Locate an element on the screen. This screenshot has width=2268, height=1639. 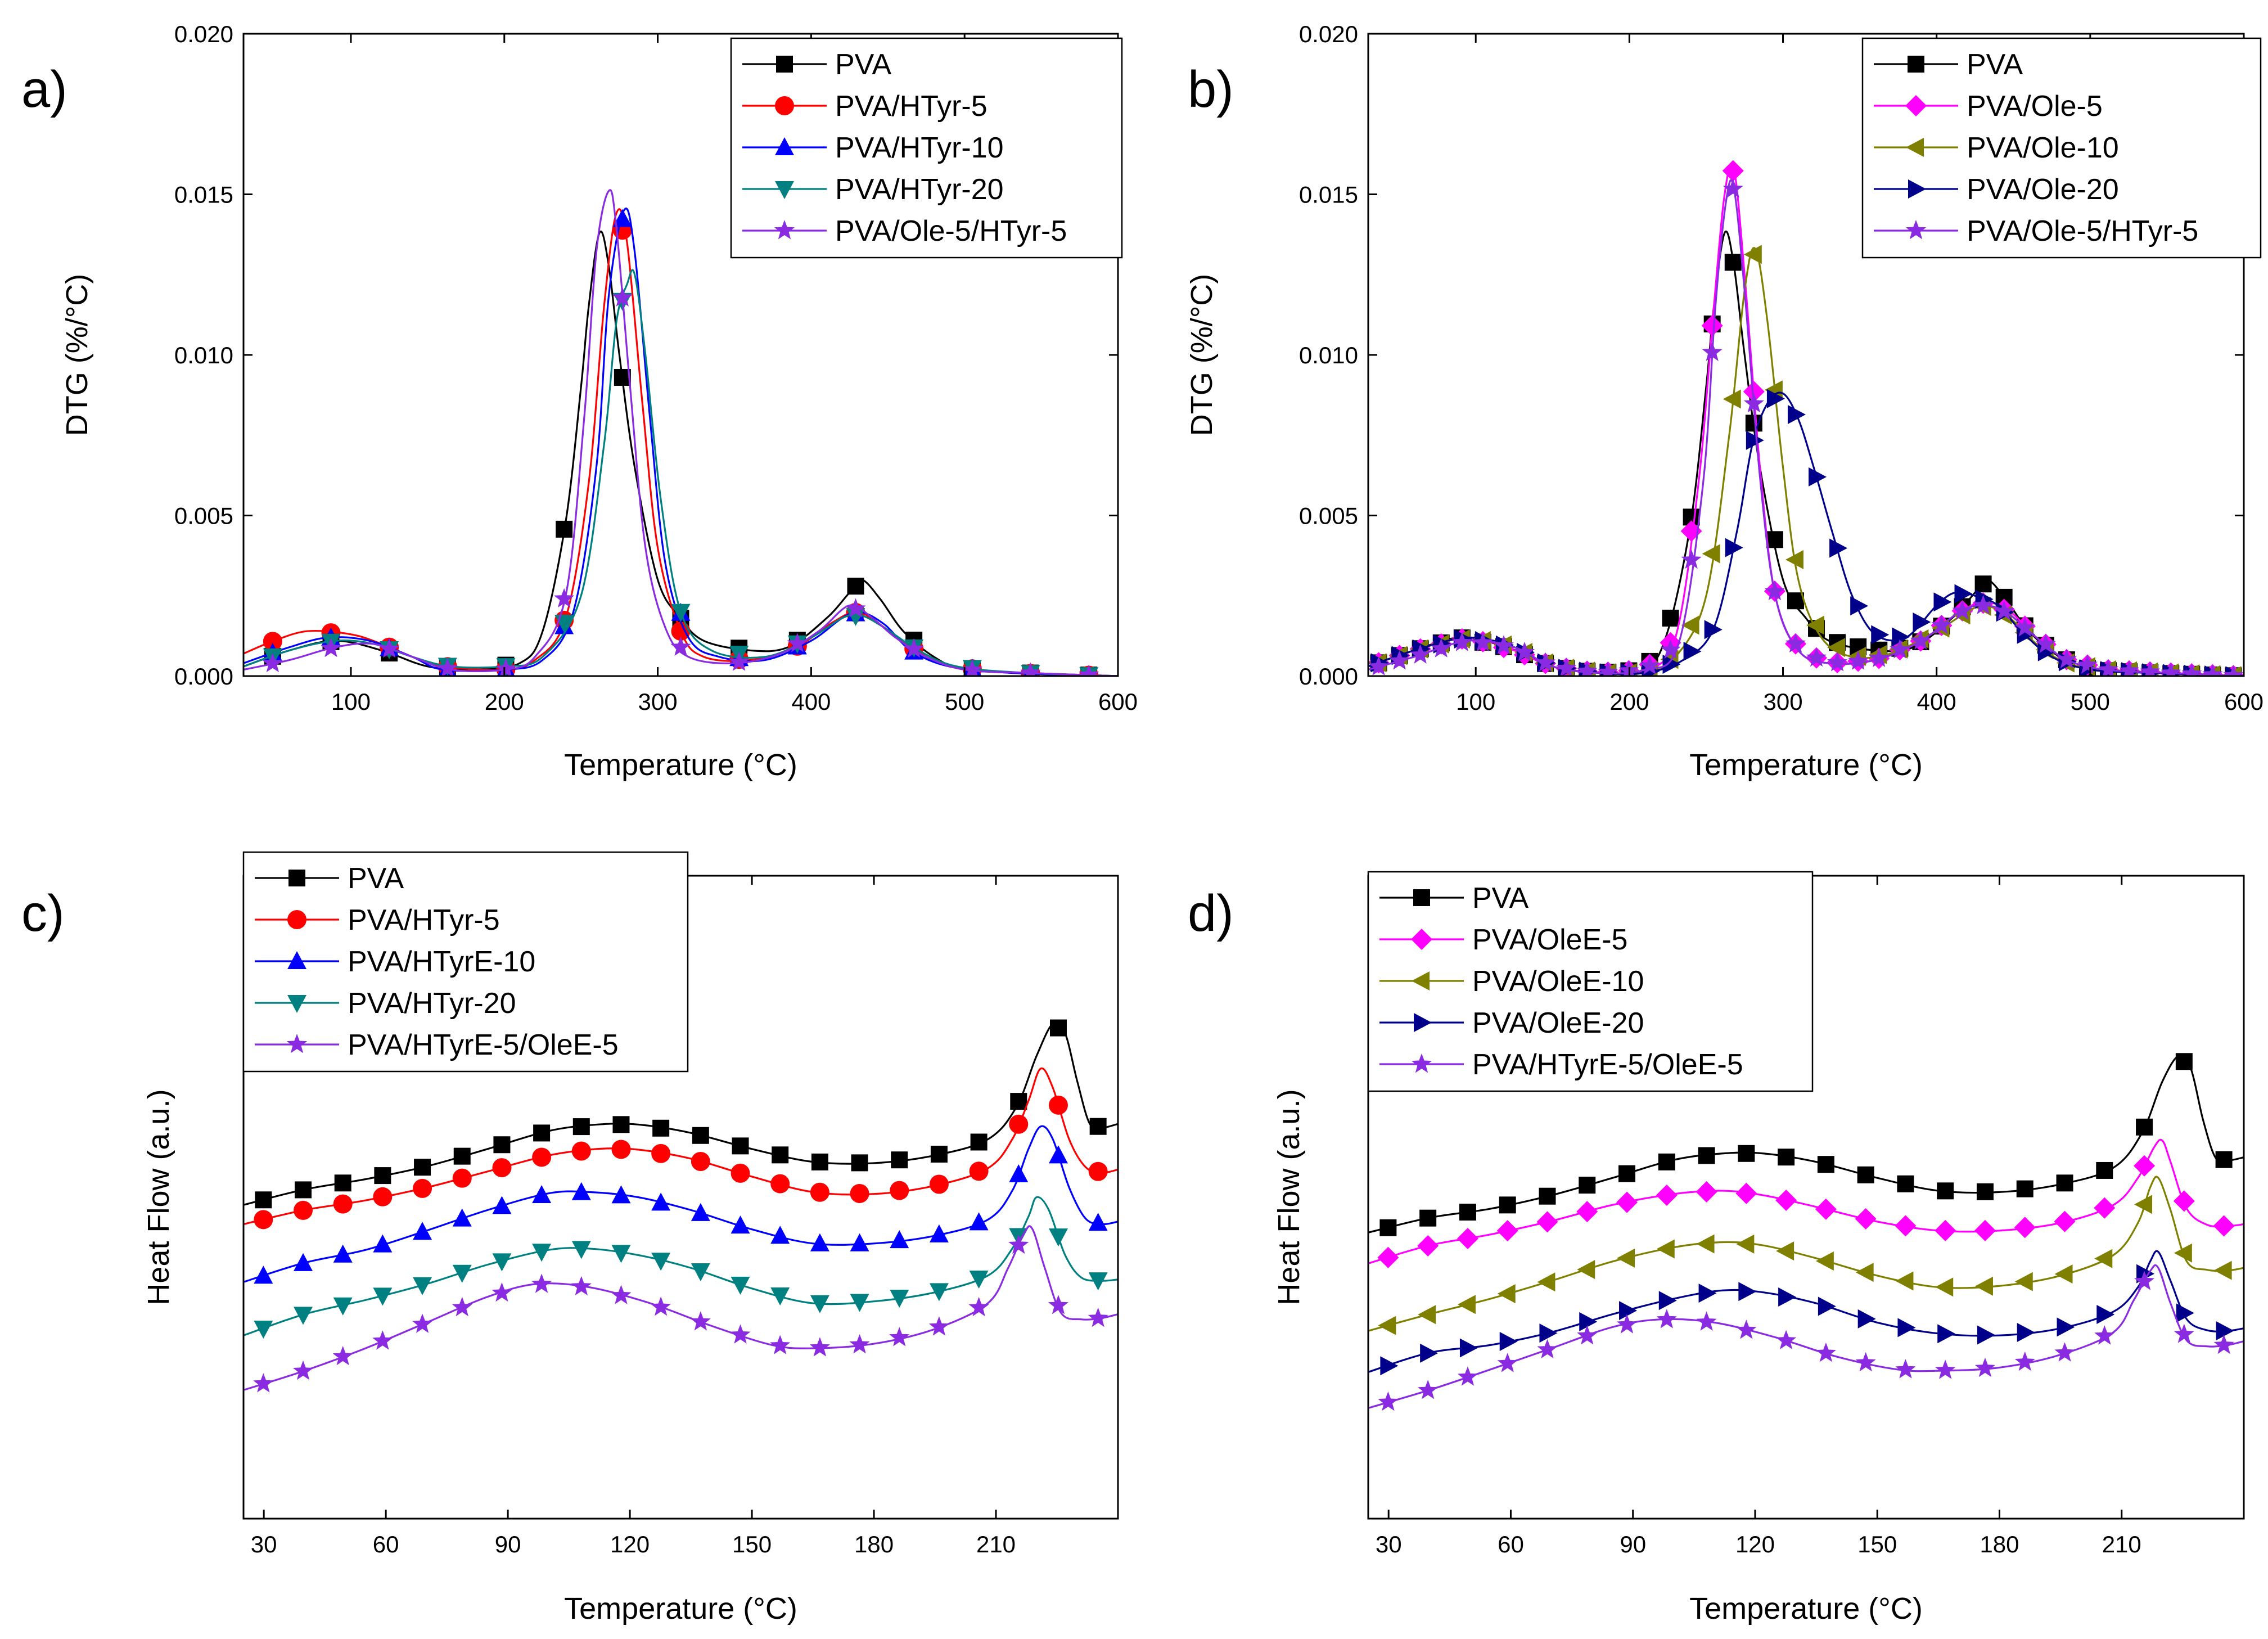
x-tick-label-b: 200 is located at coordinates (1629, 701).